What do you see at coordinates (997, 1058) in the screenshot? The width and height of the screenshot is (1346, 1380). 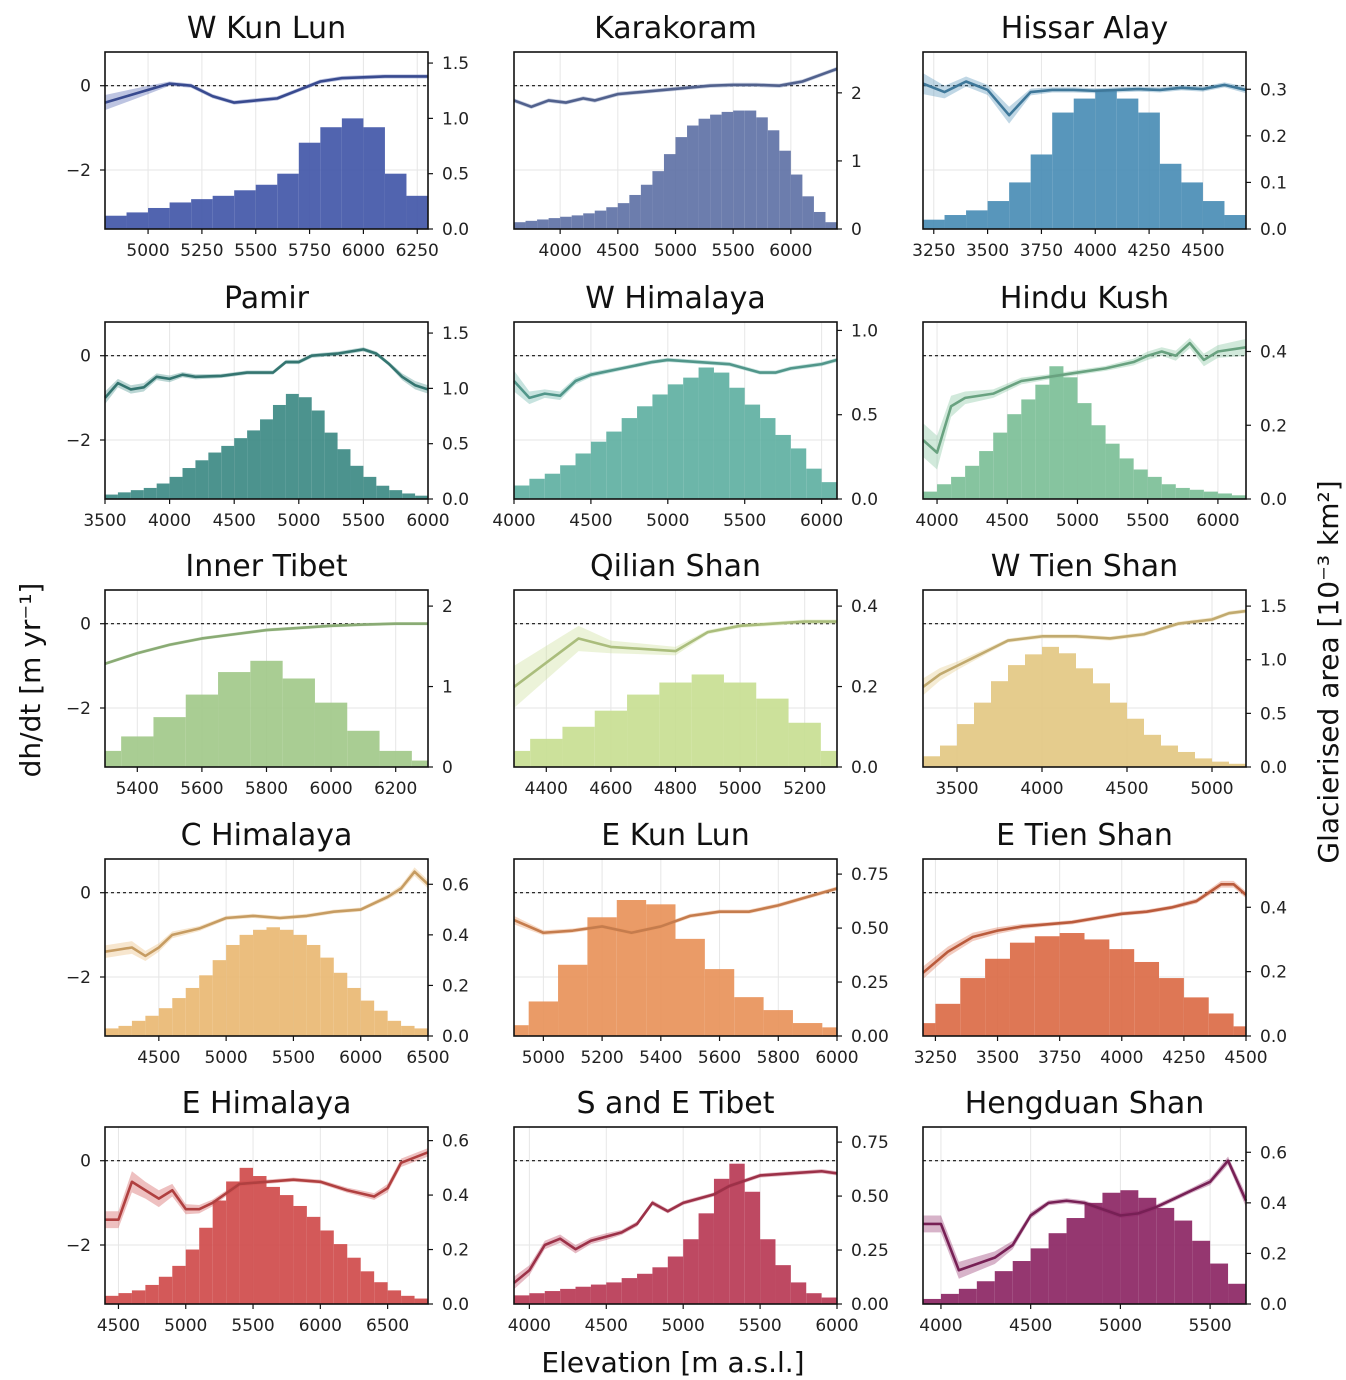 I see `x-tick-label: 3500` at bounding box center [997, 1058].